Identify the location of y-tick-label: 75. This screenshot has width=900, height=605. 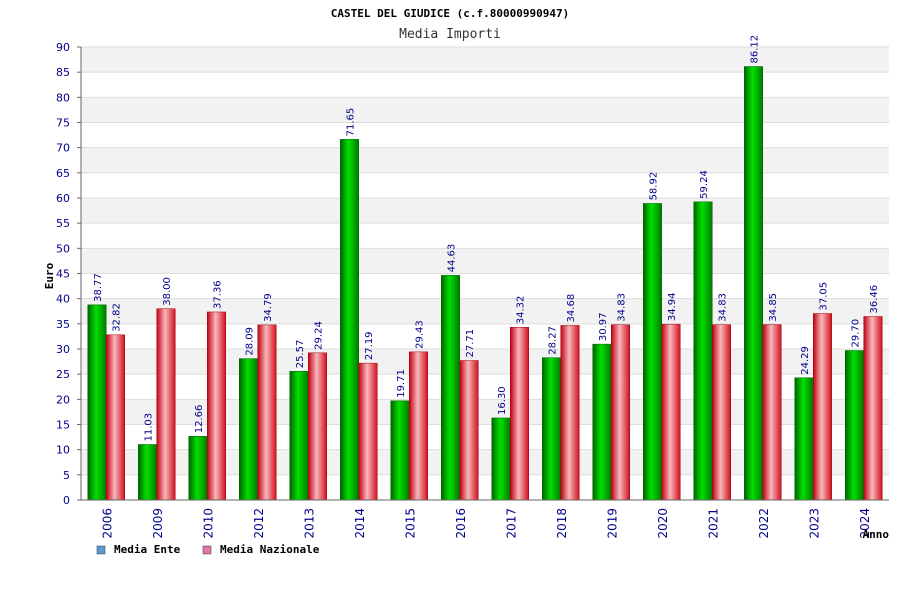
(63, 123).